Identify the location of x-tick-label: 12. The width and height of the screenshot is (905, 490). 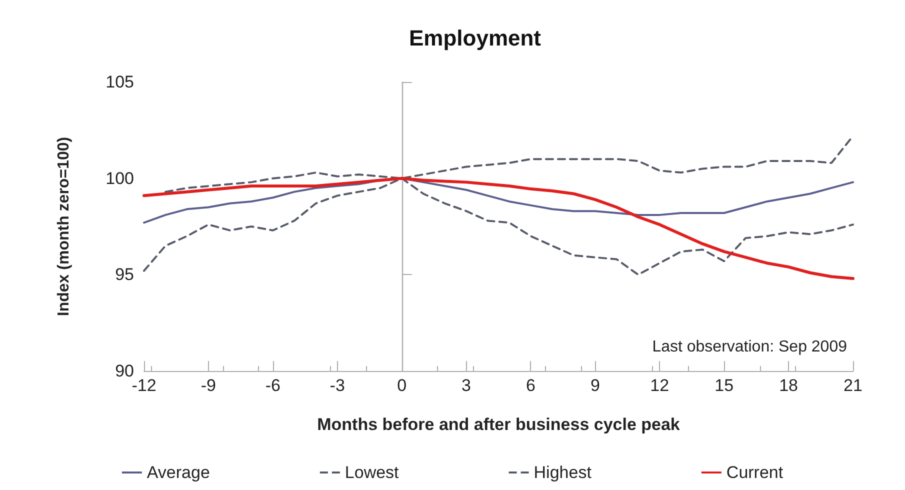
(660, 385).